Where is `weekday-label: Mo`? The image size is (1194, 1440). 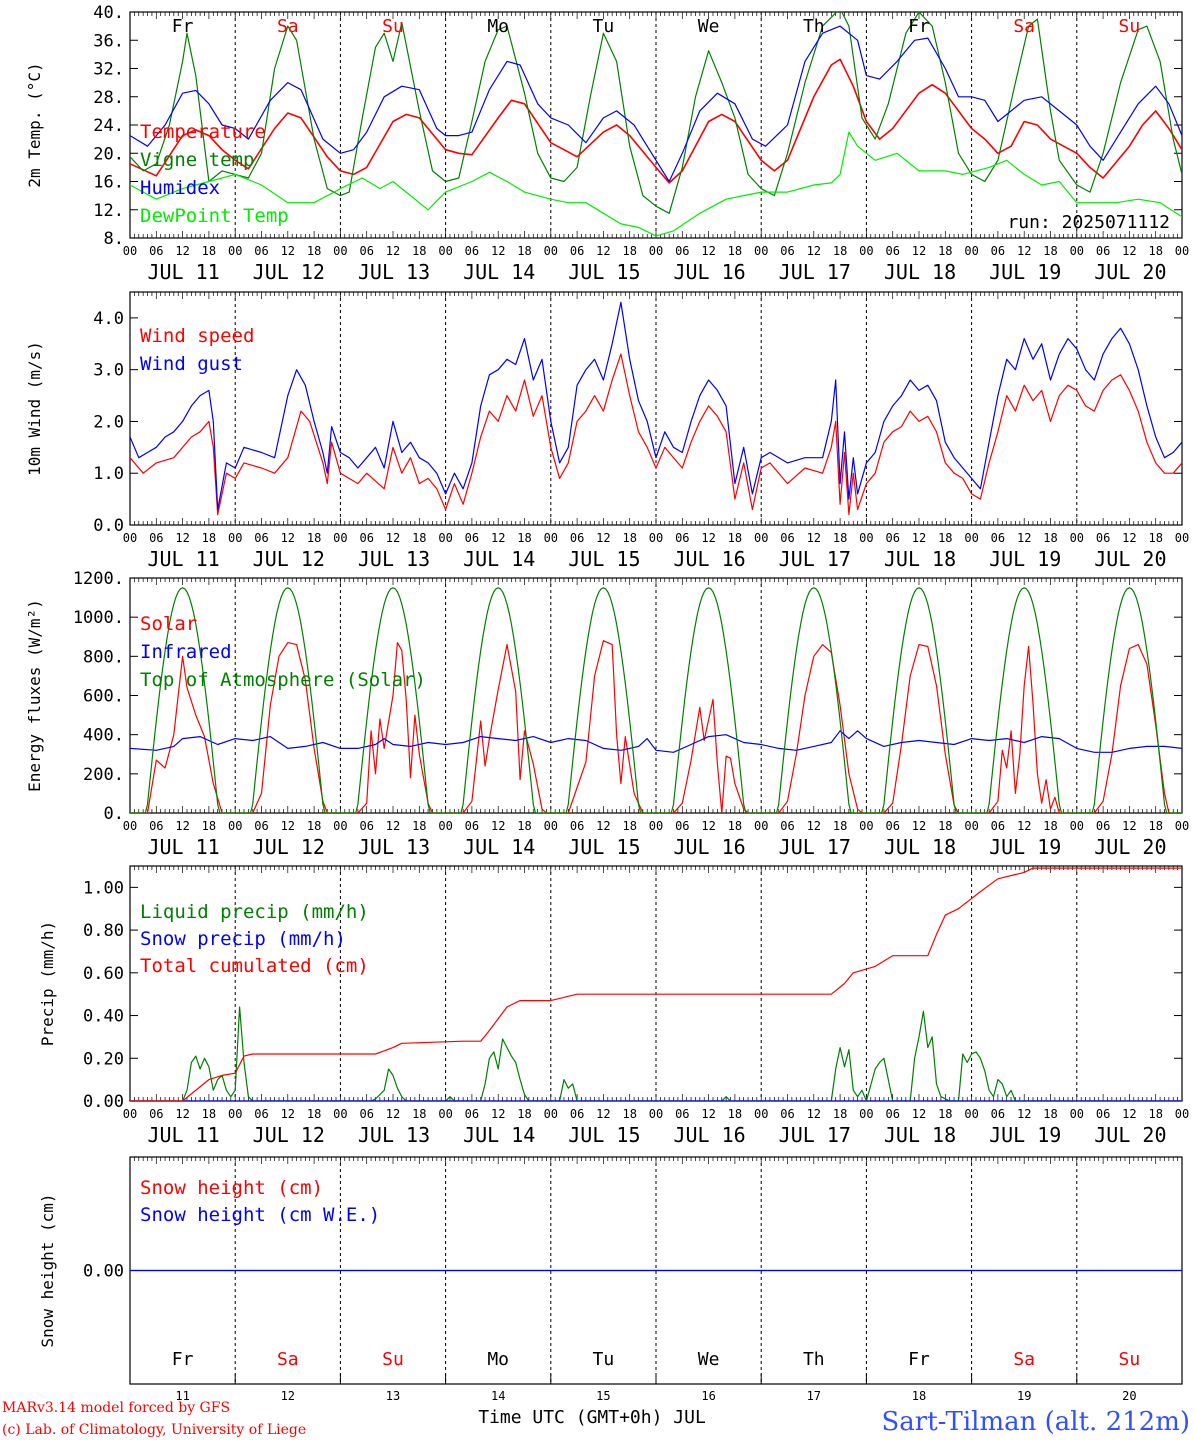
weekday-label: Mo is located at coordinates (498, 1359).